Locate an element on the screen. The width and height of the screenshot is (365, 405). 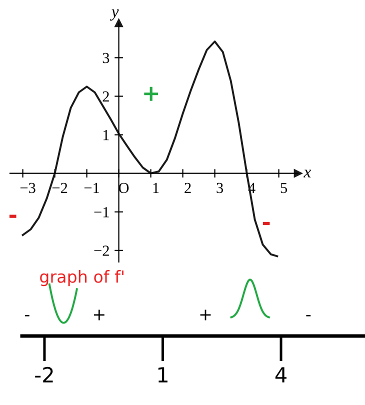
text: graph of f' is located at coordinates (82, 278).